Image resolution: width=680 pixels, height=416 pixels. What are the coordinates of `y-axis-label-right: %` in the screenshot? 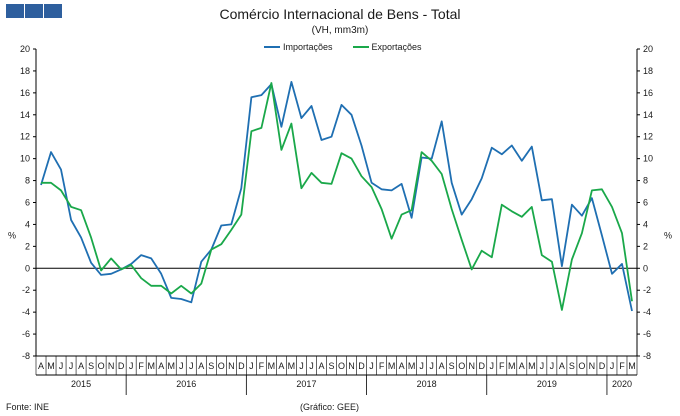 It's located at (668, 235).